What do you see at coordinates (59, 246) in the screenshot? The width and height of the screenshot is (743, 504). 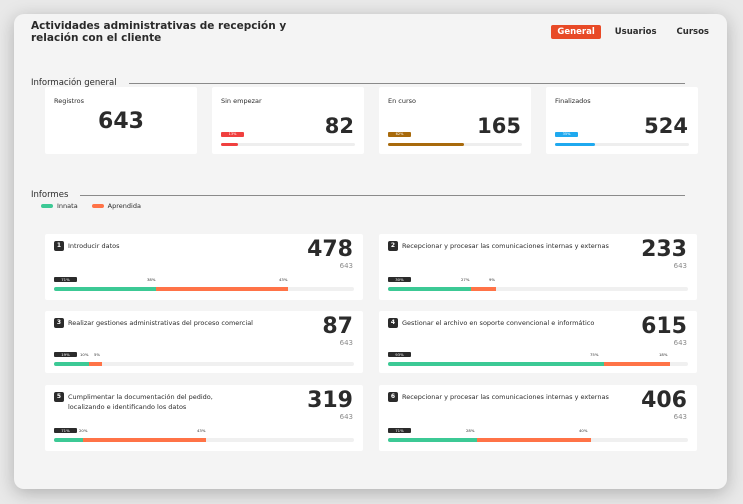 I see `report-number: 1` at bounding box center [59, 246].